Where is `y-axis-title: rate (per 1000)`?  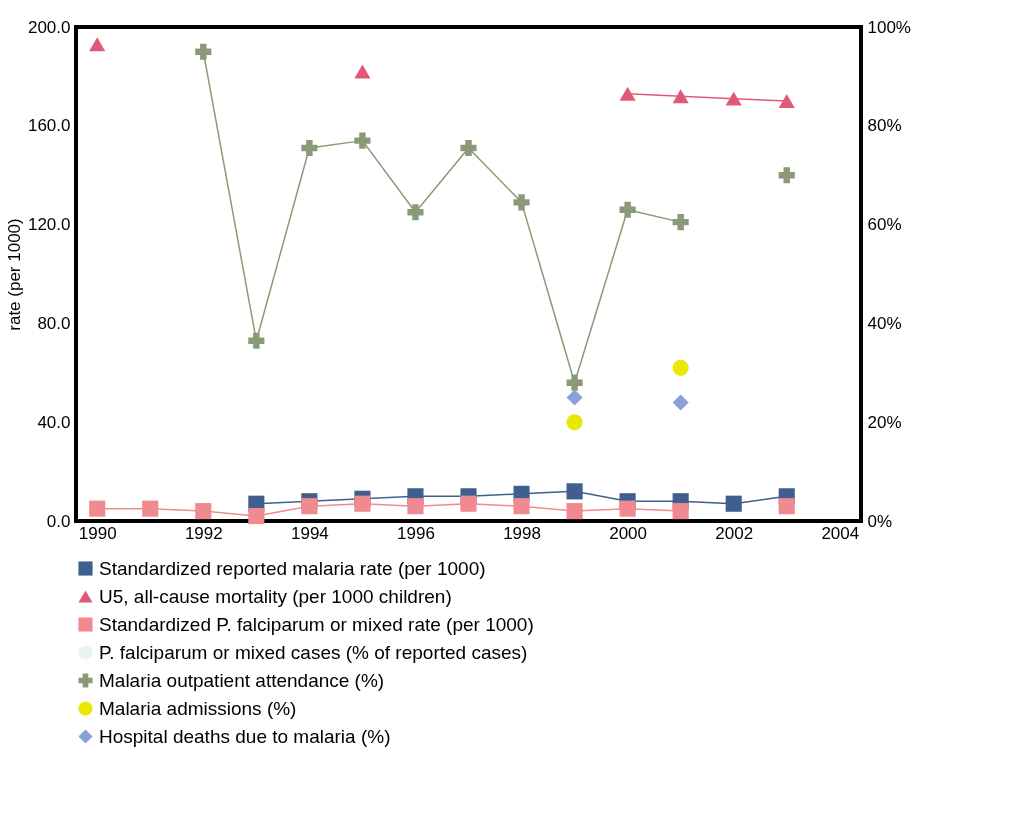
y-axis-title: rate (per 1000) is located at coordinates (14, 274).